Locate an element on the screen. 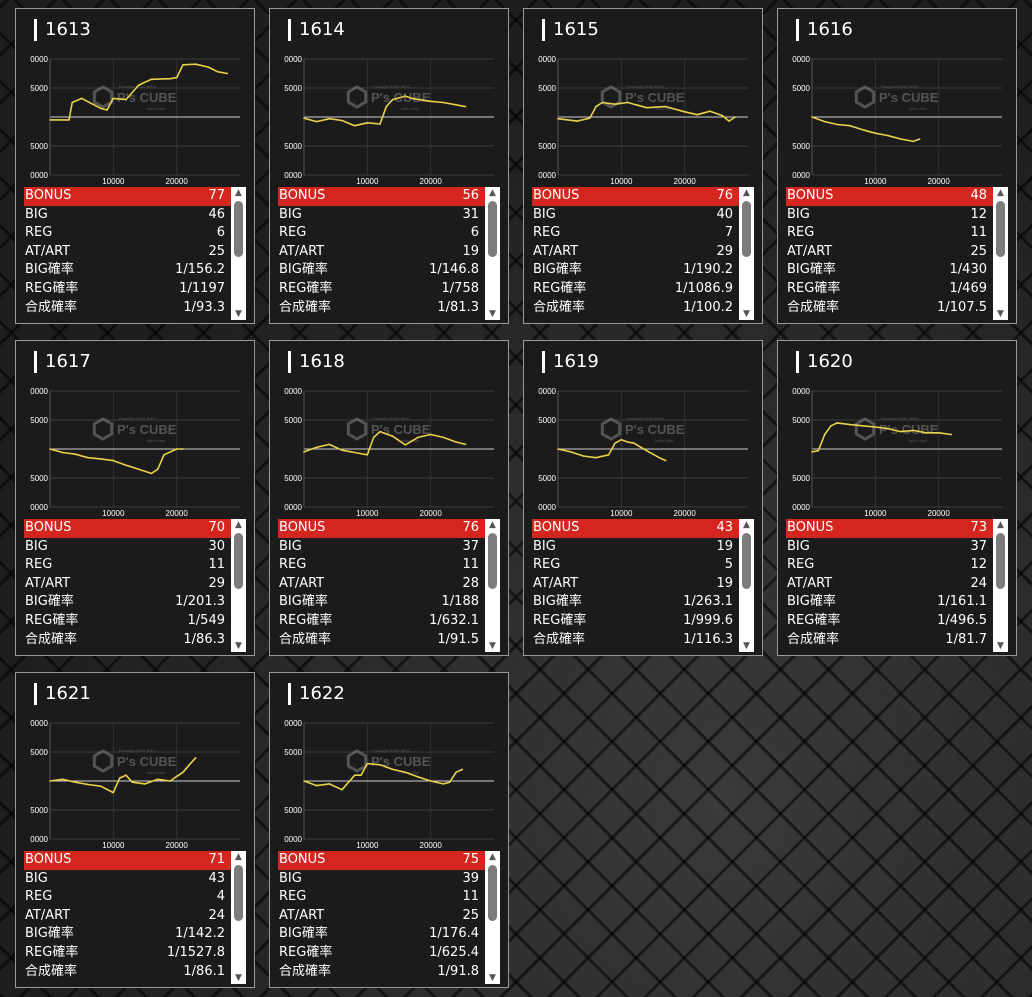 This screenshot has height=997, width=1032. stat-label: AT/ART is located at coordinates (810, 583).